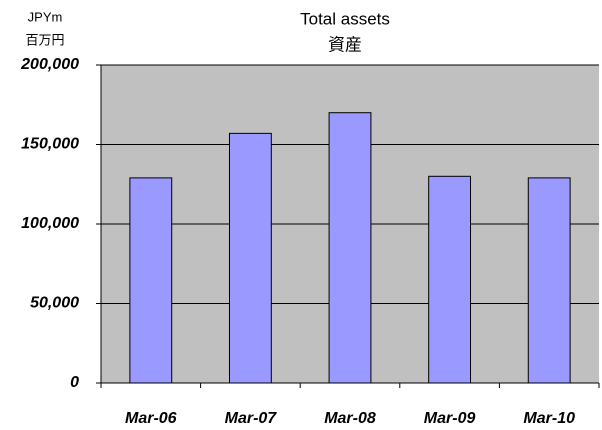 The image size is (602, 430). I want to click on y-axis-label: JPYm, so click(45, 16).